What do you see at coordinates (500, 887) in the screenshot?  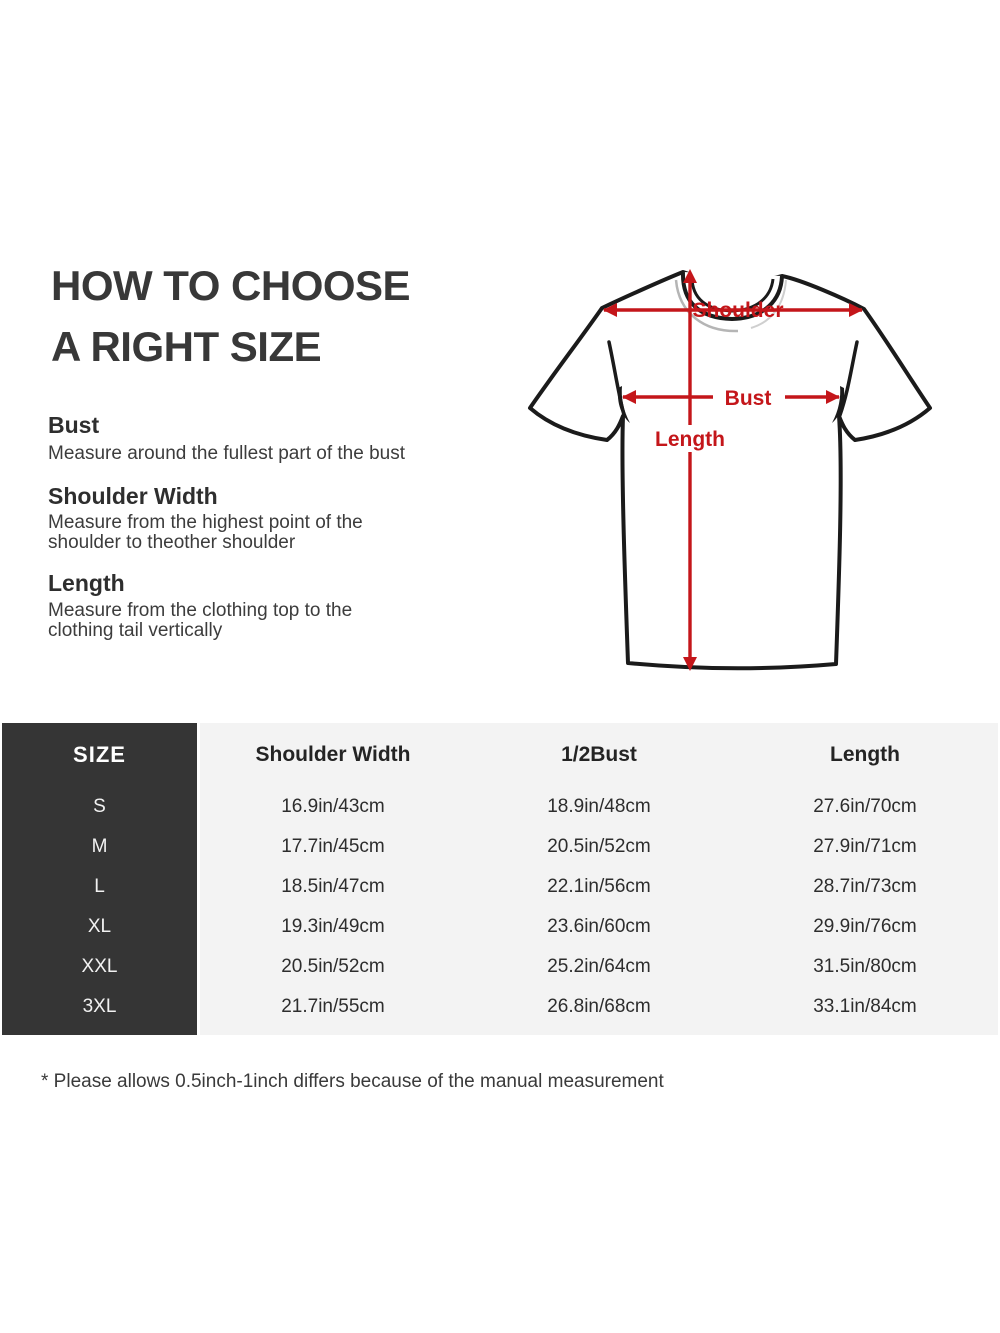 I see `table-row-l: L 18.5in/47cm 22.1in/56cm 28.7in/73cm` at bounding box center [500, 887].